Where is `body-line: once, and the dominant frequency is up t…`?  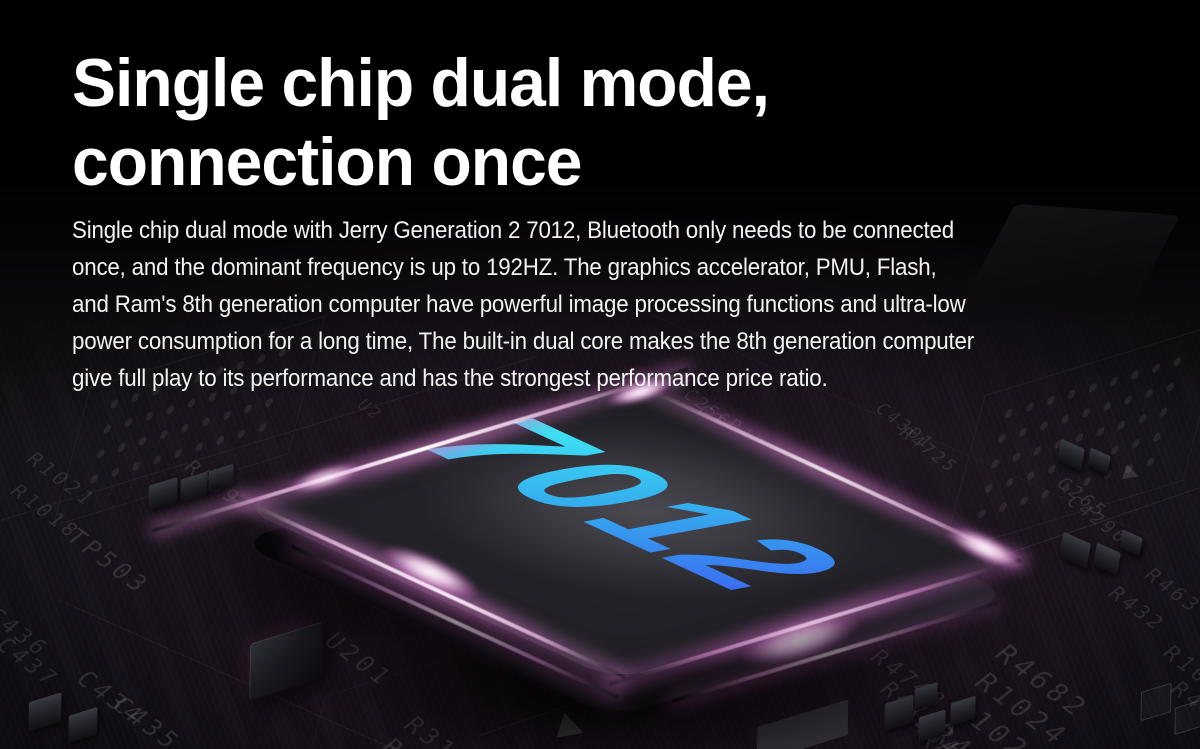 body-line: once, and the dominant frequency is up t… is located at coordinates (504, 267).